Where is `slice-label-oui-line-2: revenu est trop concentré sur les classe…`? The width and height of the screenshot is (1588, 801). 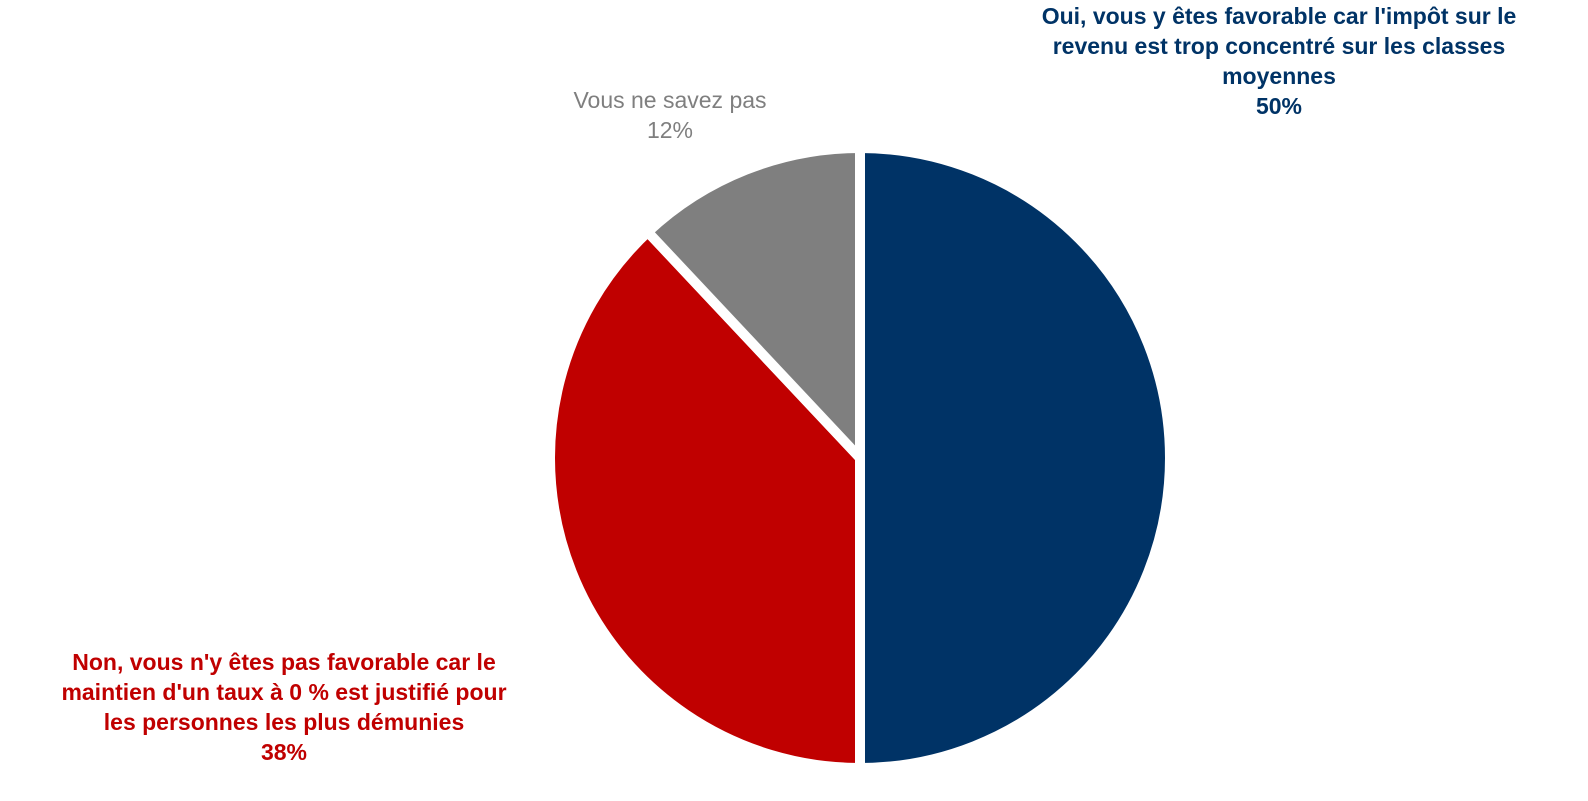 slice-label-oui-line-2: revenu est trop concentré sur les classe… is located at coordinates (1279, 46).